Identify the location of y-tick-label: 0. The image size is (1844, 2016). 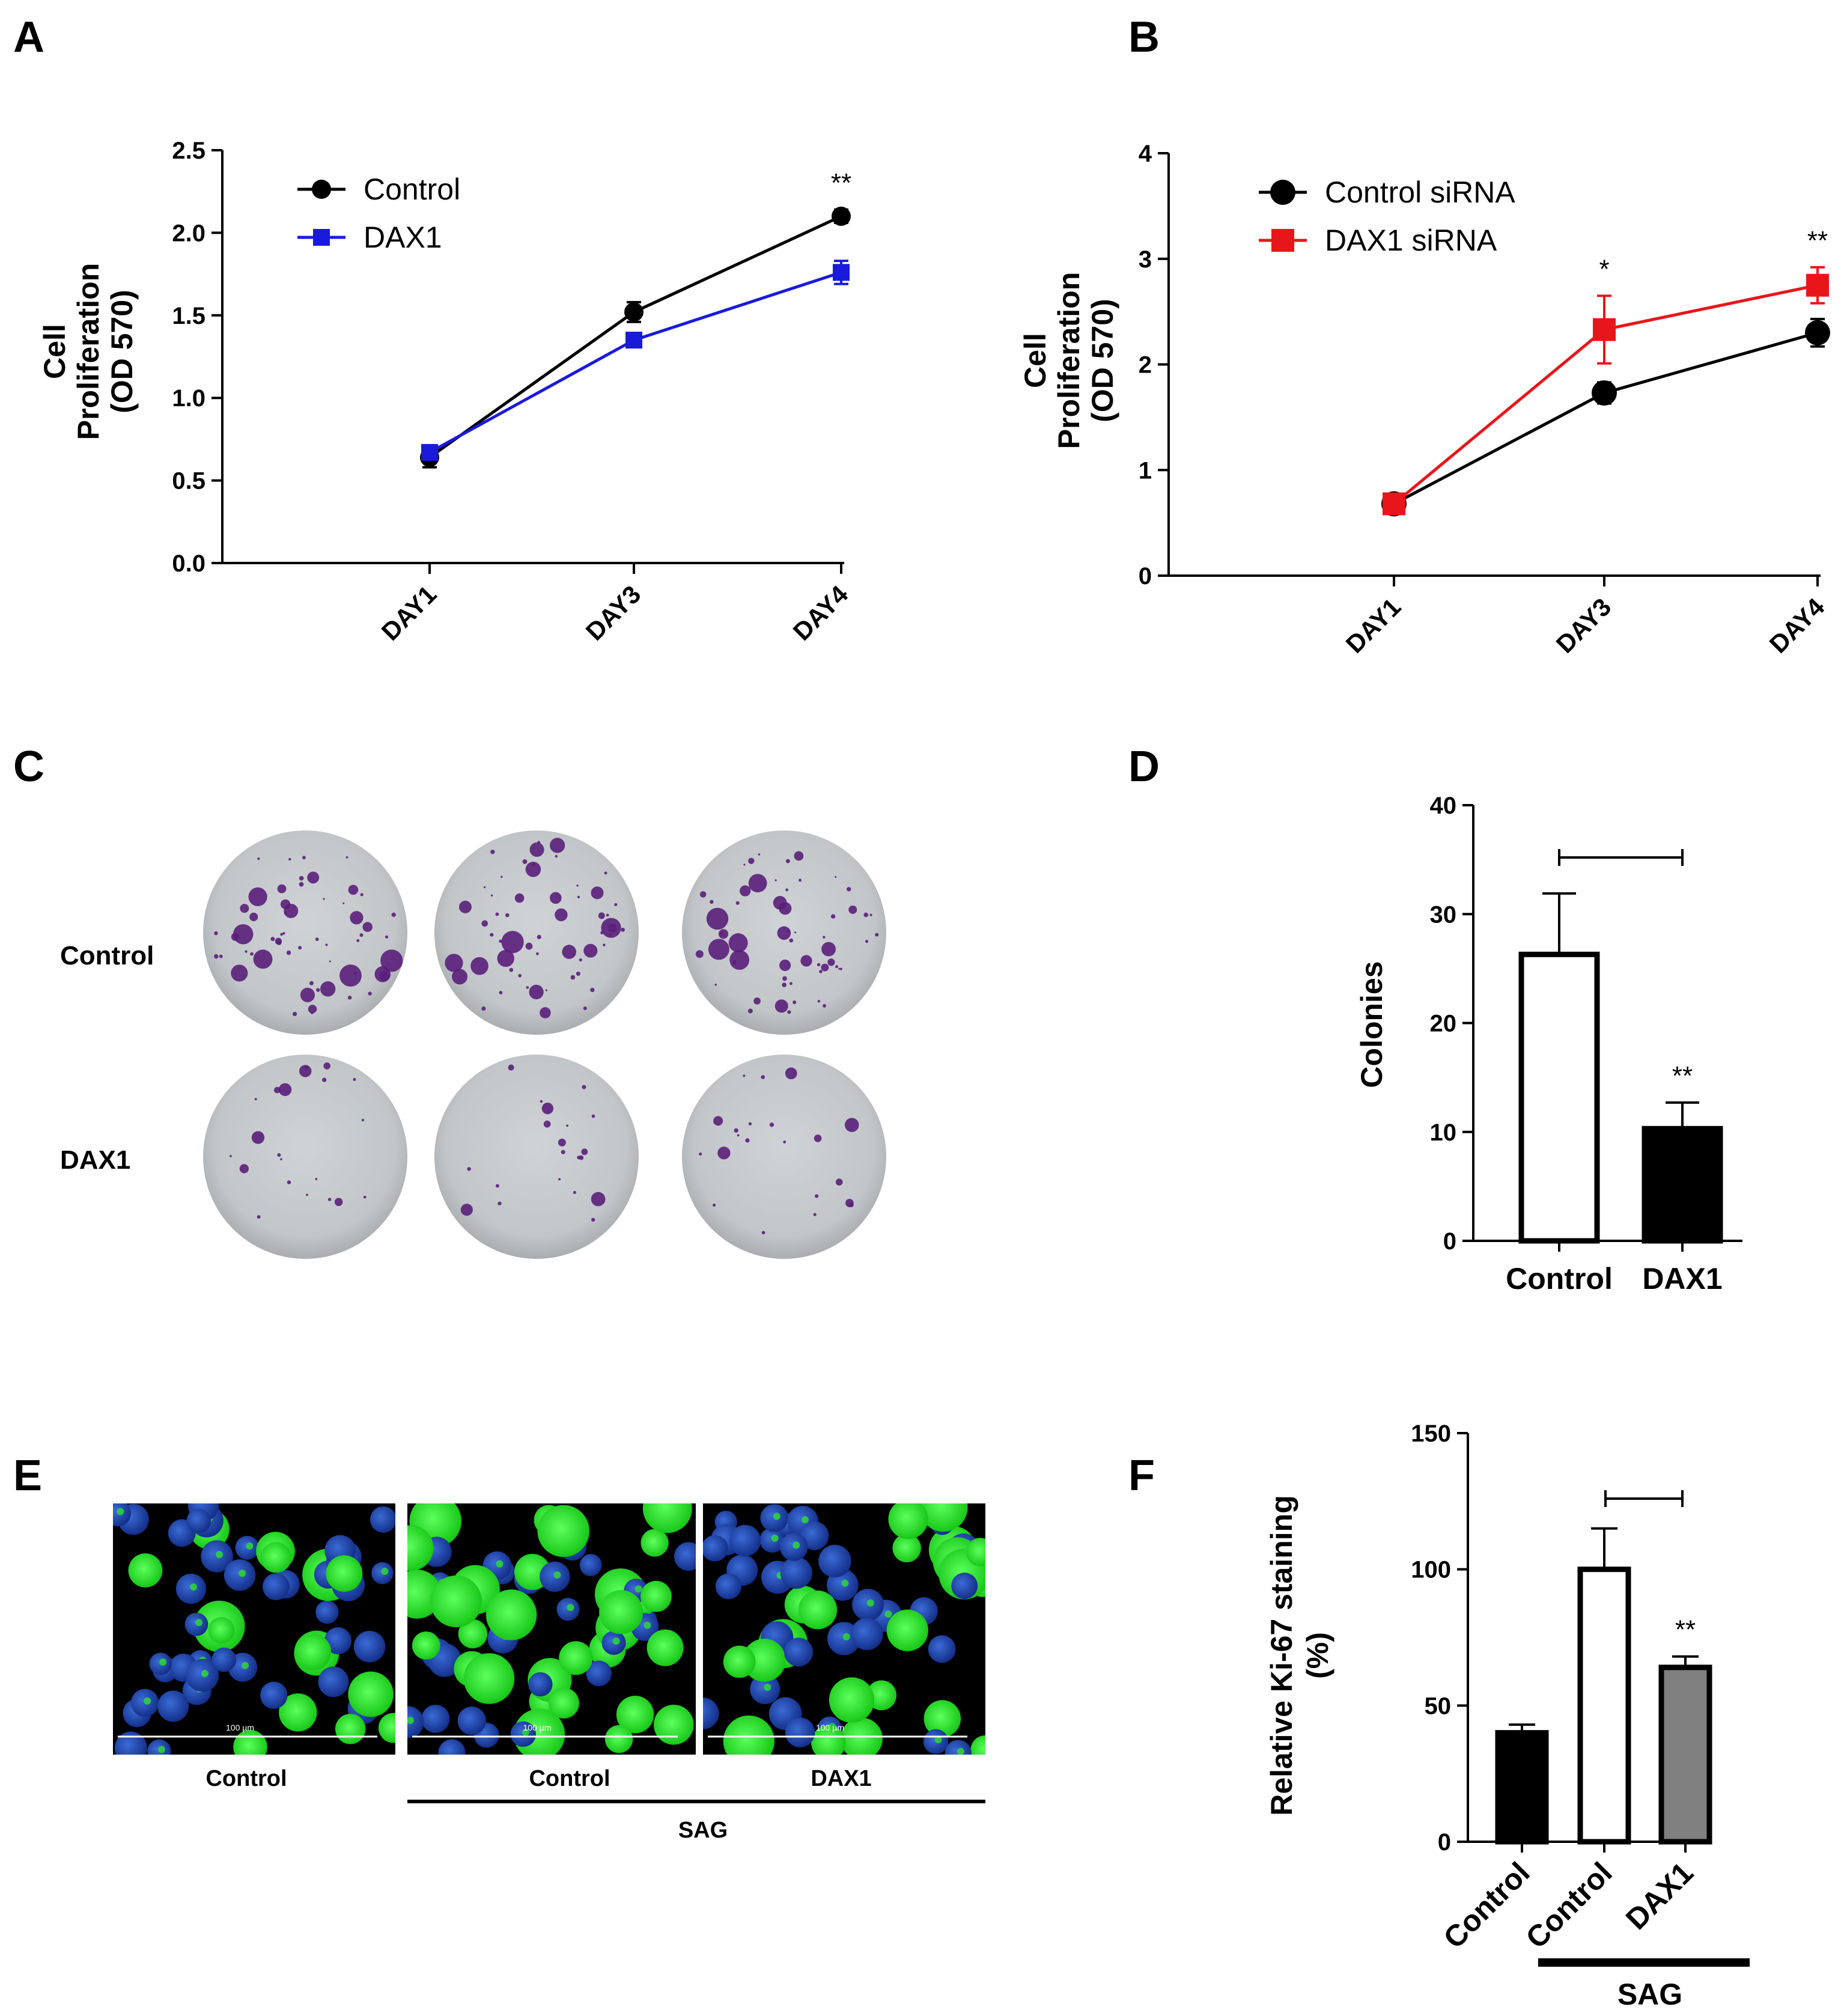
(1145, 576).